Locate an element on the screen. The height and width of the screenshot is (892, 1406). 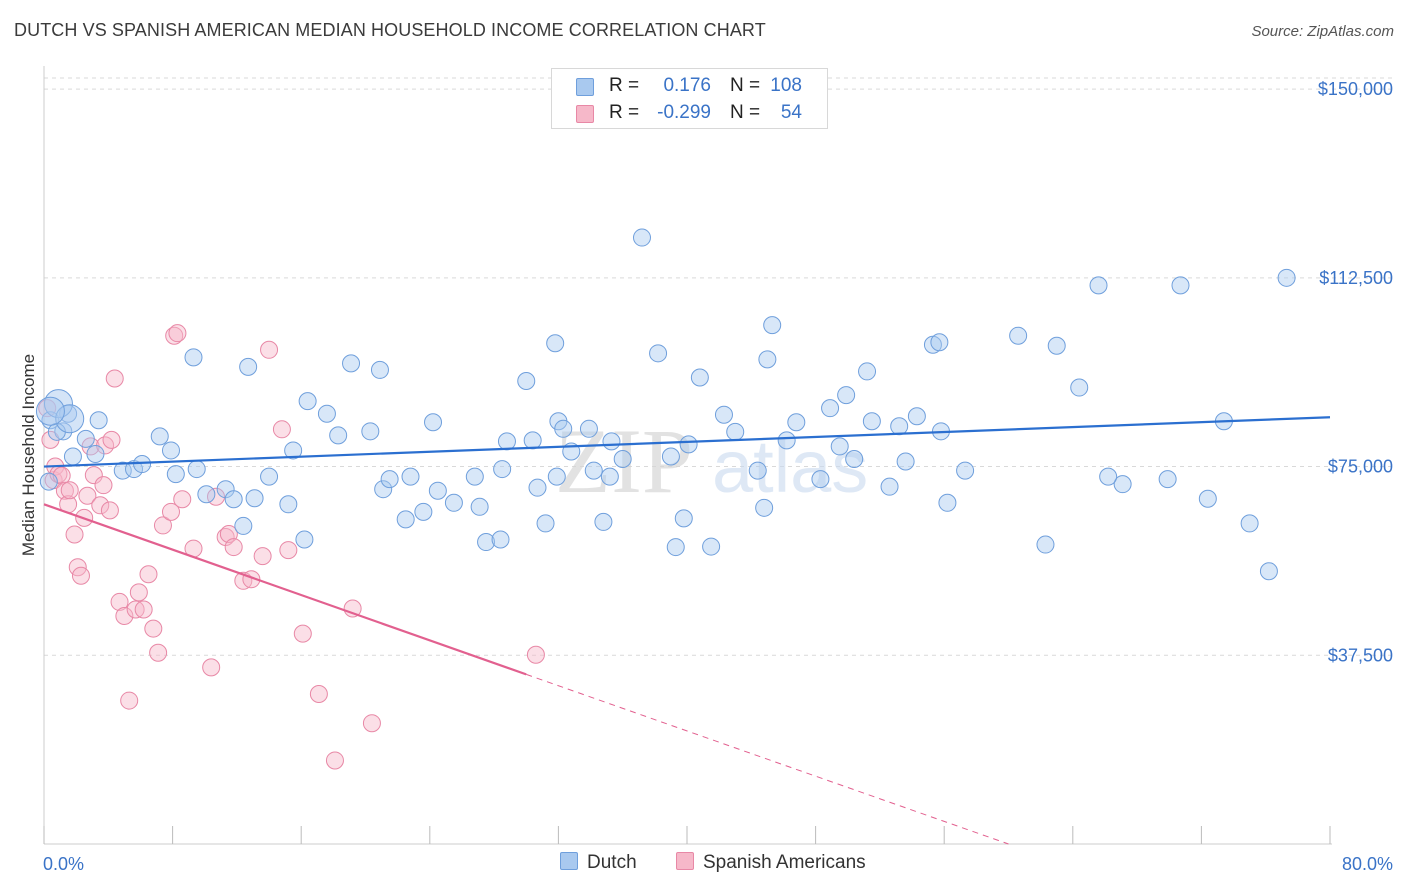
x-tick-label: 0.0% is located at coordinates (63, 864).